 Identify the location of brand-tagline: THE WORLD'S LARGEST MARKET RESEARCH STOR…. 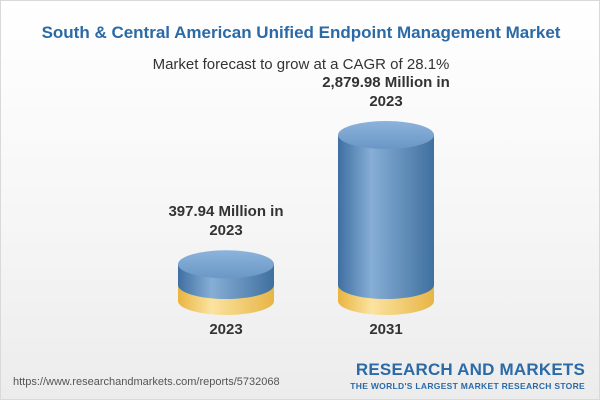
(467, 386).